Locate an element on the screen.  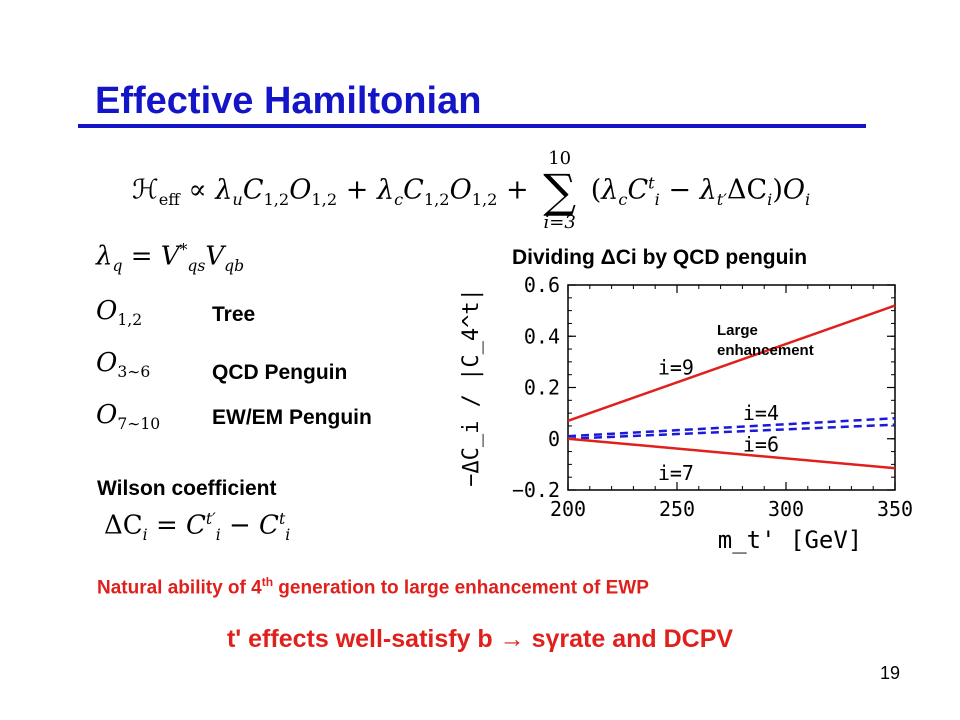
oi-sub: i is located at coordinates (808, 199).